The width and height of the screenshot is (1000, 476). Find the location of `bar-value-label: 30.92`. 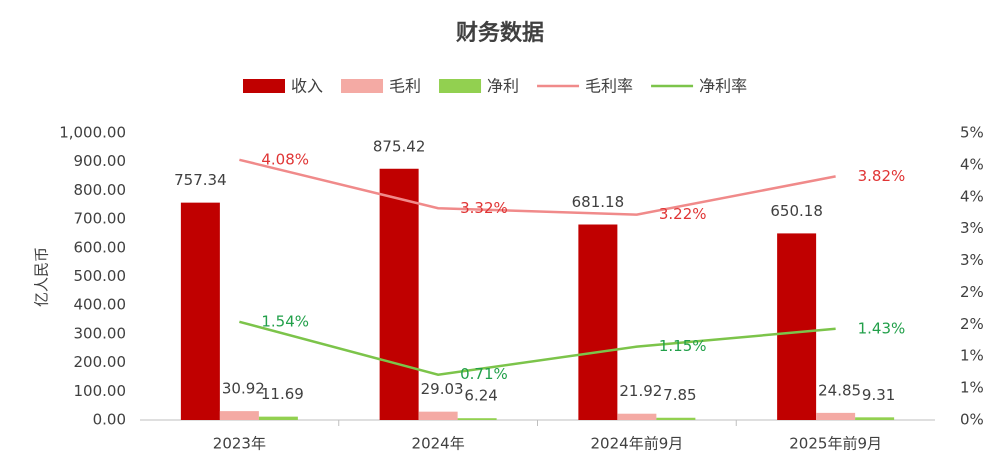

bar-value-label: 30.92 is located at coordinates (243, 389).